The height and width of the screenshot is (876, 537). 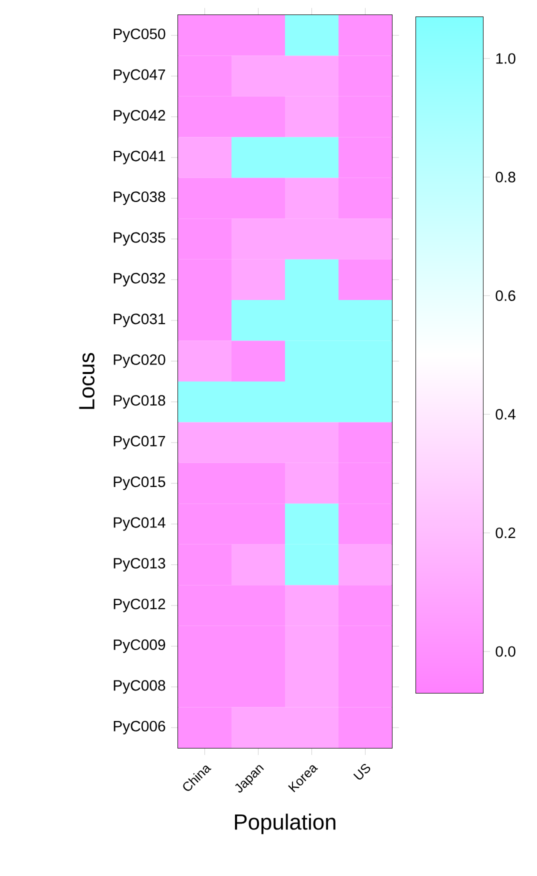 What do you see at coordinates (506, 58) in the screenshot?
I see `color-bar-label: 1.0` at bounding box center [506, 58].